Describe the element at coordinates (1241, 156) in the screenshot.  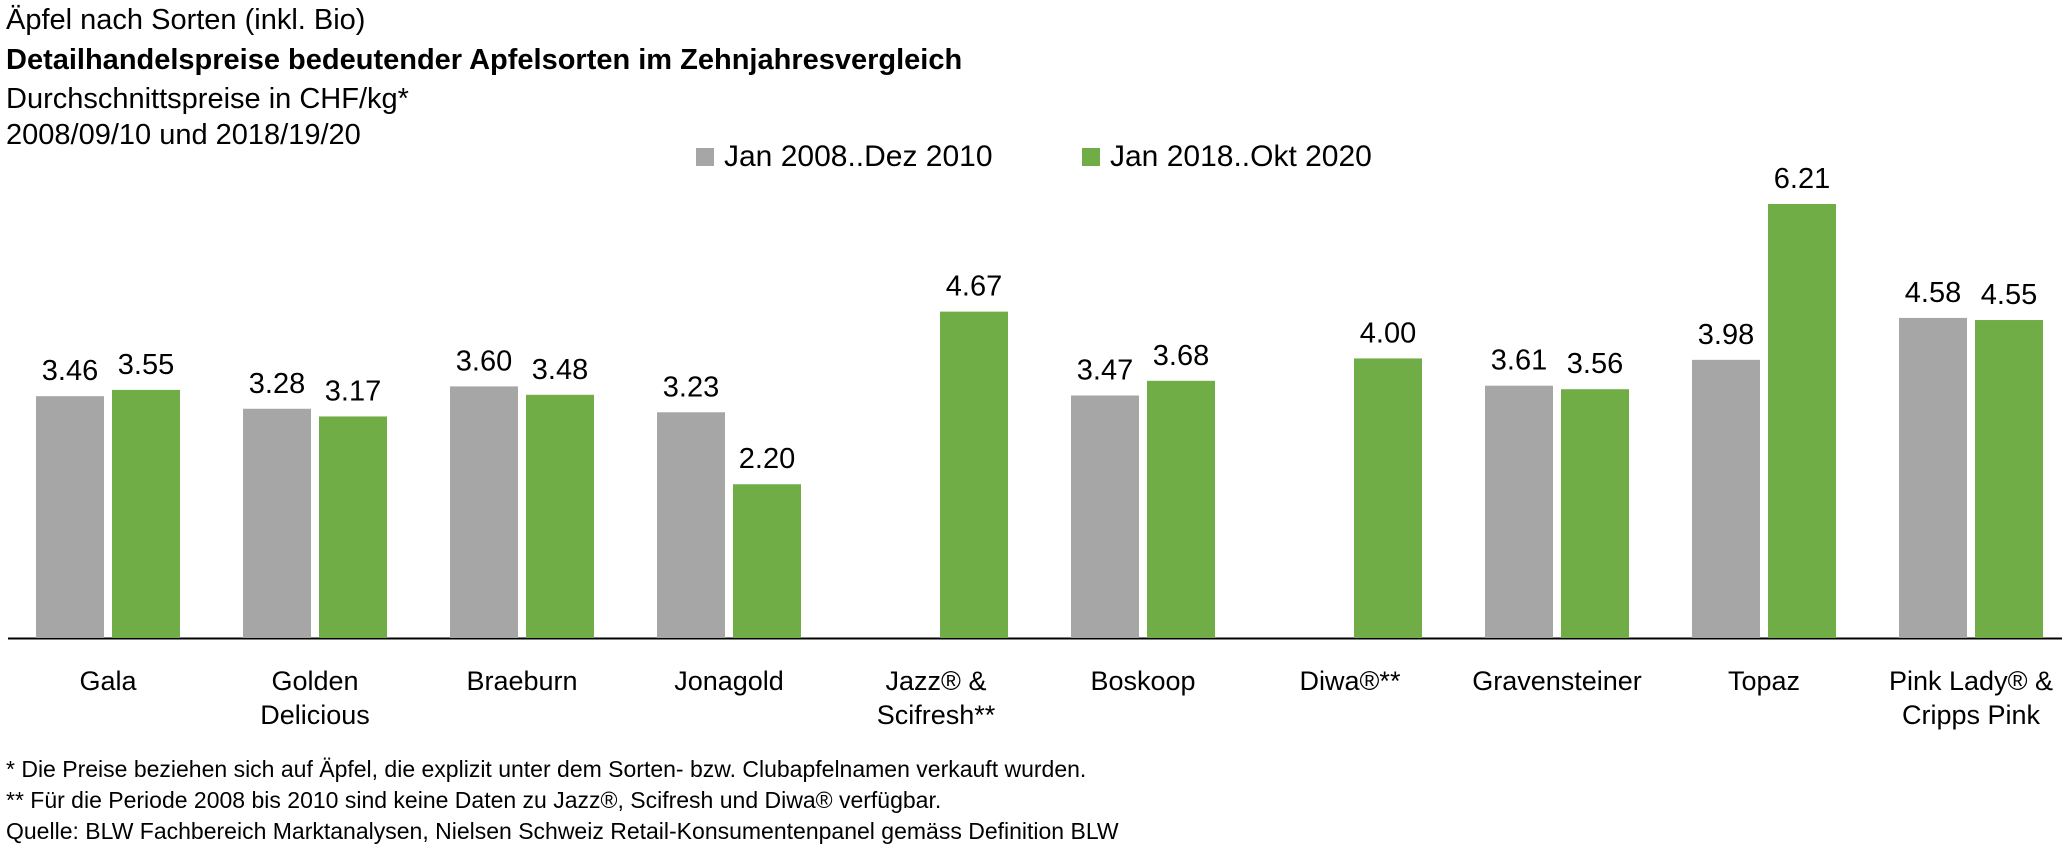
I see `legend-label-series2: Jan 2018..Okt 2020` at that location.